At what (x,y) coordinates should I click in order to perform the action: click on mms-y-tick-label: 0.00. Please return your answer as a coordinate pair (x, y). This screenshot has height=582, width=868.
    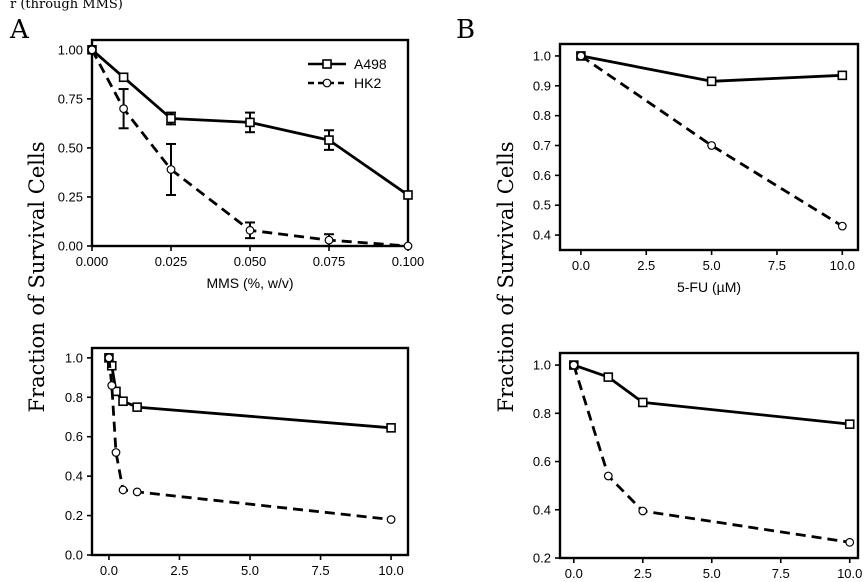
    Looking at the image, I should click on (70, 246).